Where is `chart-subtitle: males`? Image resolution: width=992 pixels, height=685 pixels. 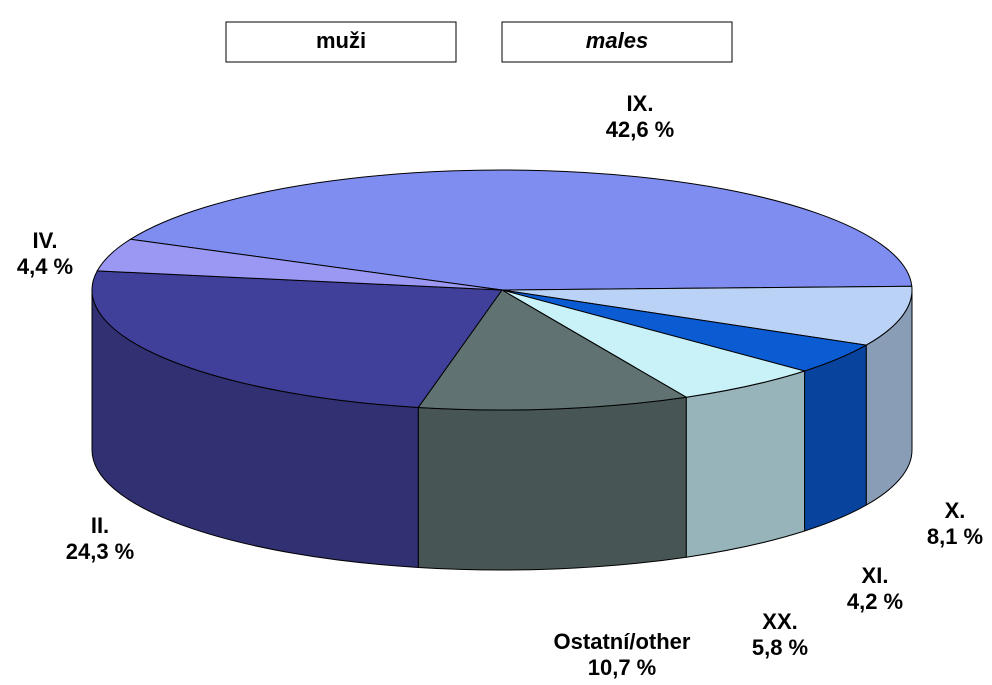
chart-subtitle: males is located at coordinates (617, 40).